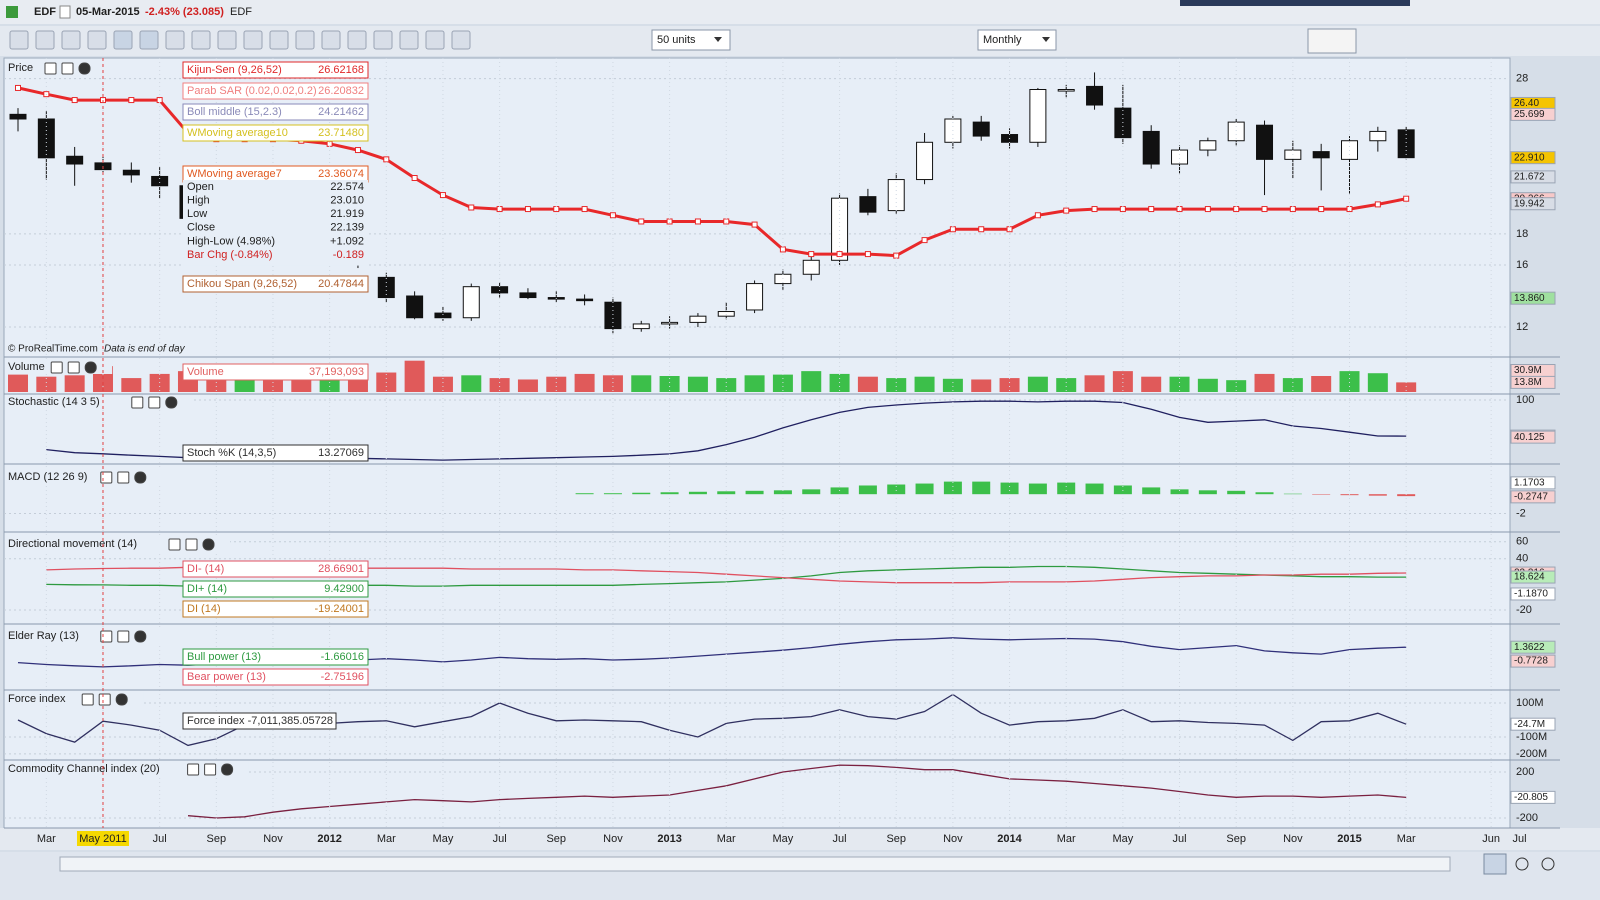 Image resolution: width=1600 pixels, height=900 pixels. What do you see at coordinates (1529, 647) in the screenshot?
I see `value-marker-label: 1.3622` at bounding box center [1529, 647].